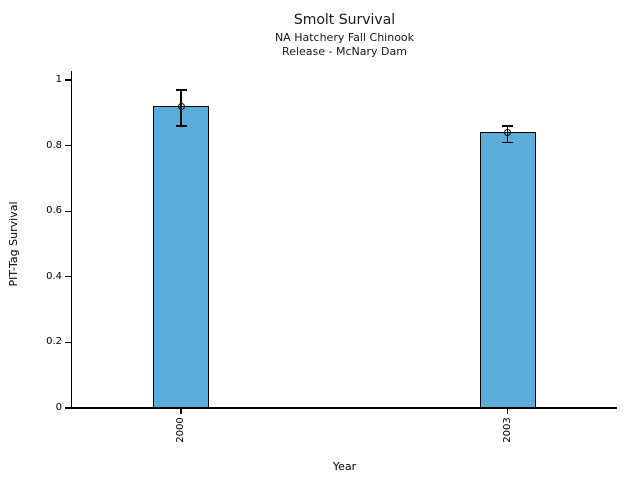 This screenshot has height=480, width=640. What do you see at coordinates (344, 408) in the screenshot?
I see `x-axis-line` at bounding box center [344, 408].